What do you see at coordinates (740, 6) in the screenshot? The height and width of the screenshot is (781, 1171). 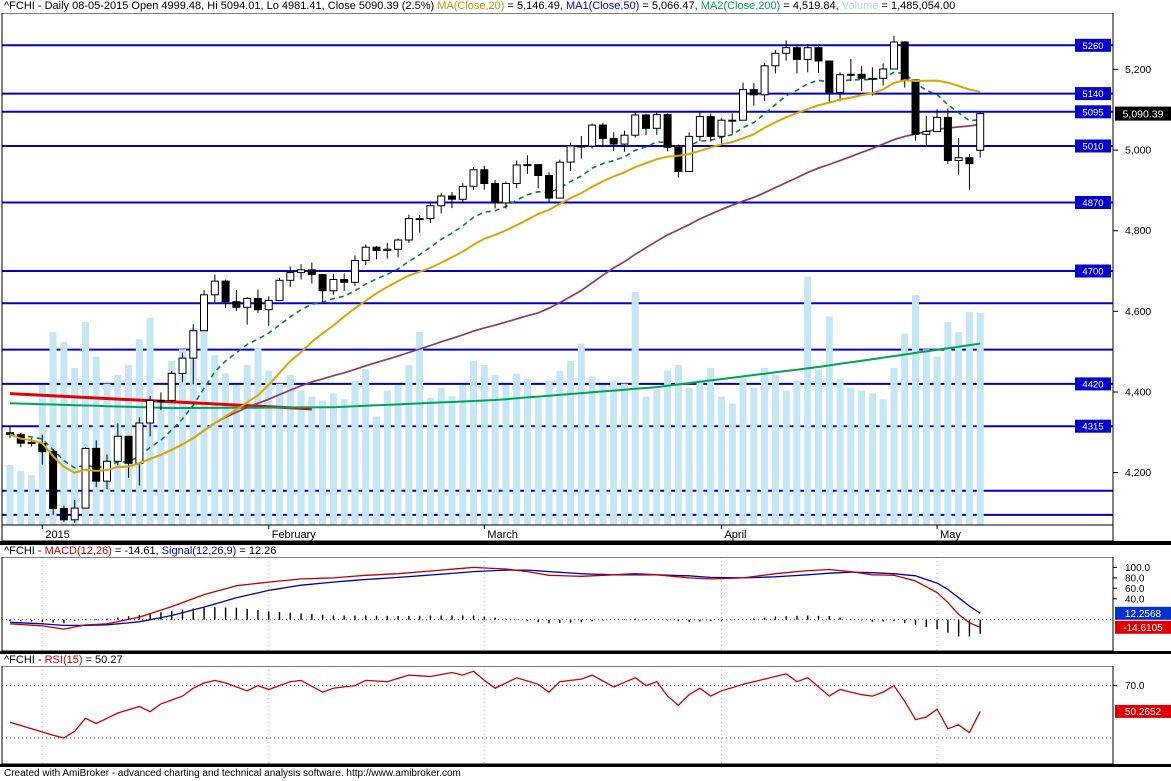 I see `ma200-title-label: MA2(Close,200)` at bounding box center [740, 6].